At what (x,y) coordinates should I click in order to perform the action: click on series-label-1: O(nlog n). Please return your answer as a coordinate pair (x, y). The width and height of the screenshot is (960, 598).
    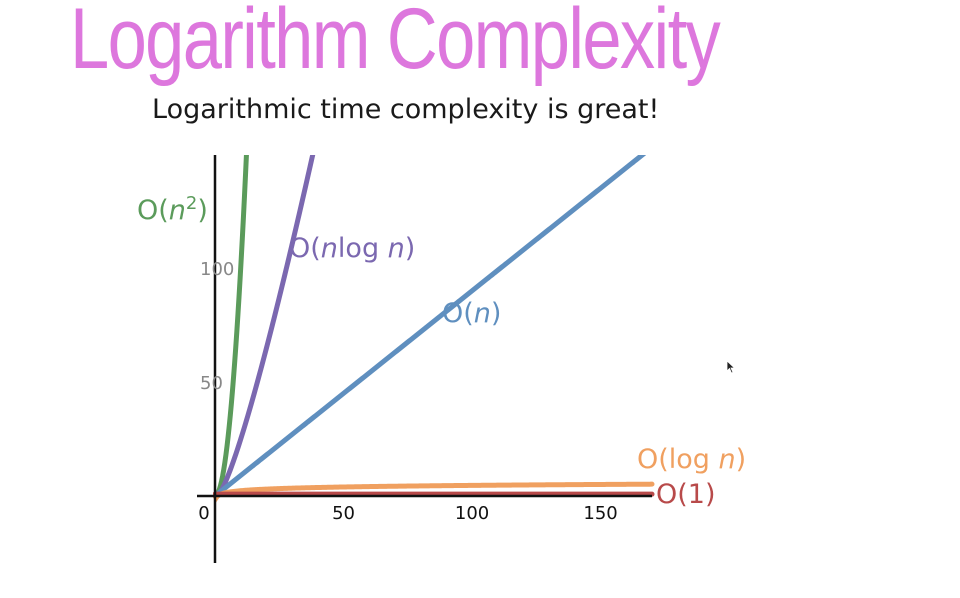
    Looking at the image, I should click on (352, 248).